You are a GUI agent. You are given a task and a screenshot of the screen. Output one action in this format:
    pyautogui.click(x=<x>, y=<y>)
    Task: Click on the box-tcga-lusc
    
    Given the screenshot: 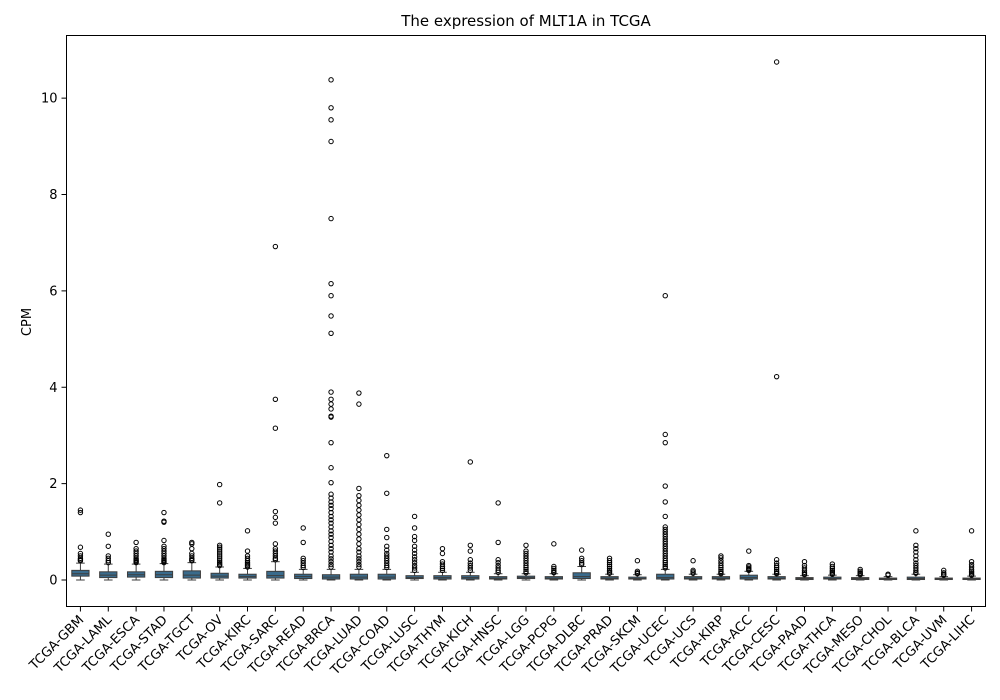 What is the action you would take?
    pyautogui.click(x=414, y=547)
    